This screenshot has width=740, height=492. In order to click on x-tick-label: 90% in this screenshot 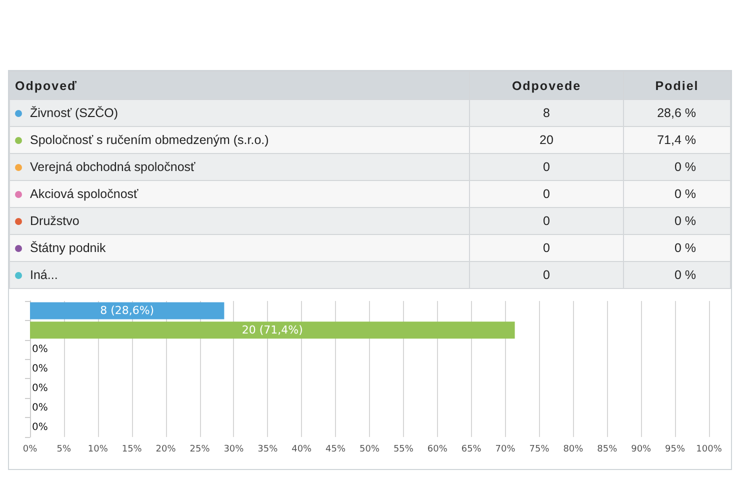, I will do `click(641, 449)`.